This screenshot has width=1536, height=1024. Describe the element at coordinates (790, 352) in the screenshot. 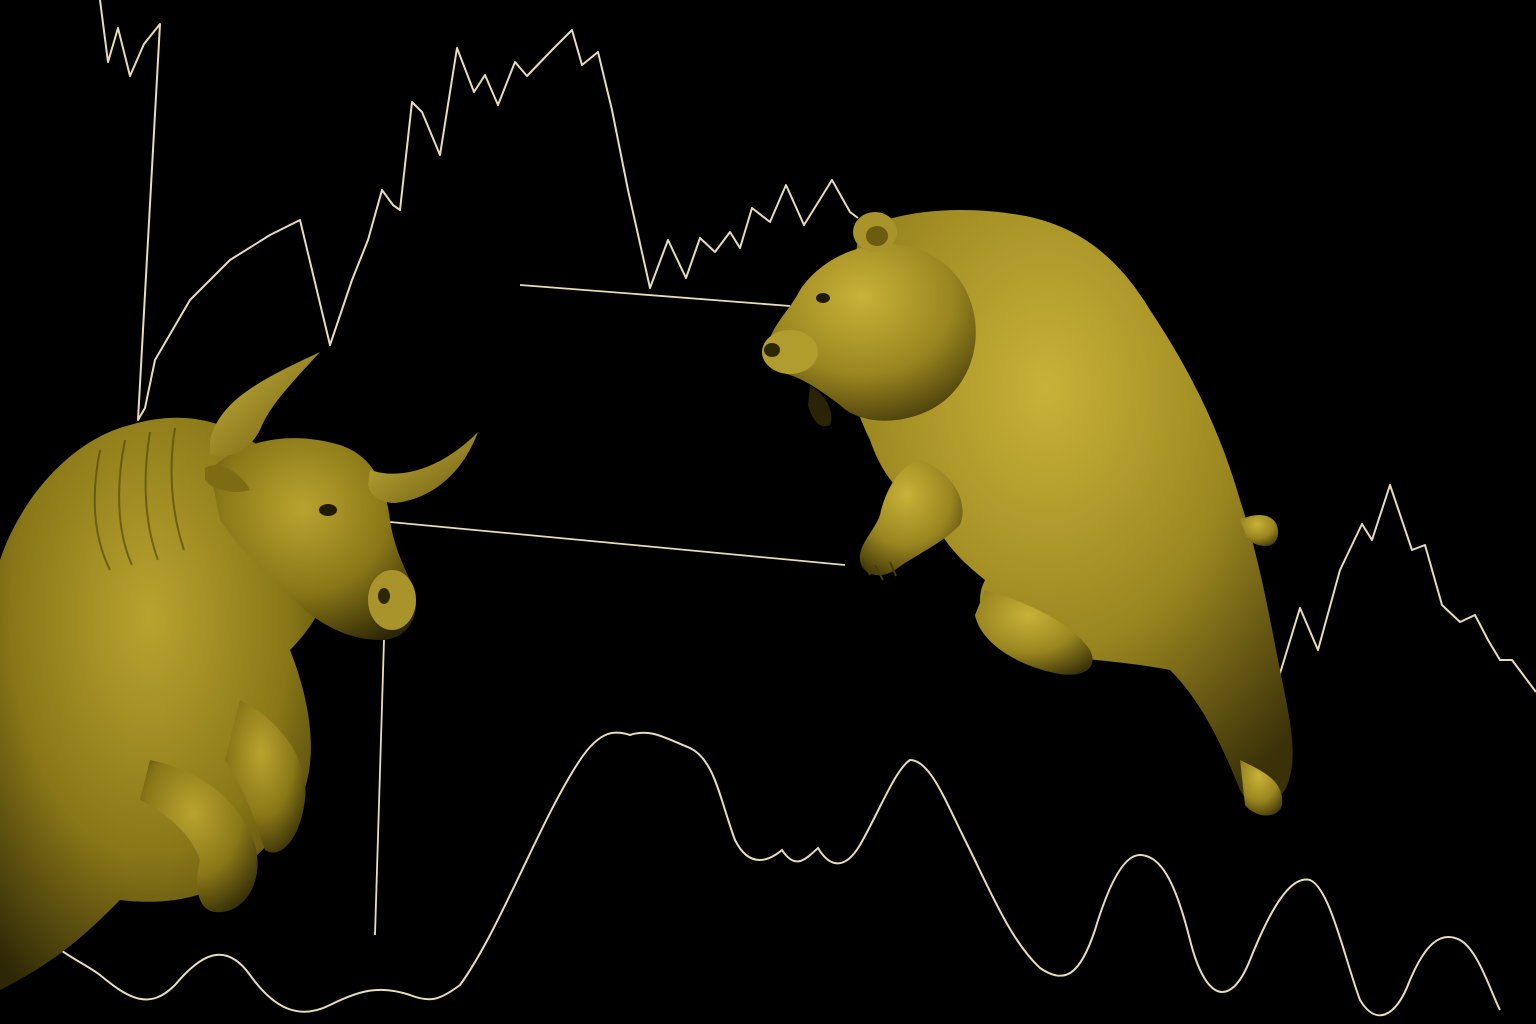

I see `bear-muzzle` at that location.